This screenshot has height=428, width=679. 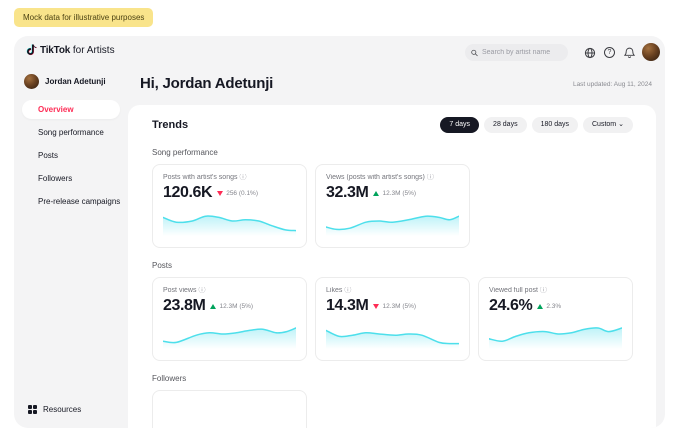 I want to click on metric-card, so click(x=229, y=409).